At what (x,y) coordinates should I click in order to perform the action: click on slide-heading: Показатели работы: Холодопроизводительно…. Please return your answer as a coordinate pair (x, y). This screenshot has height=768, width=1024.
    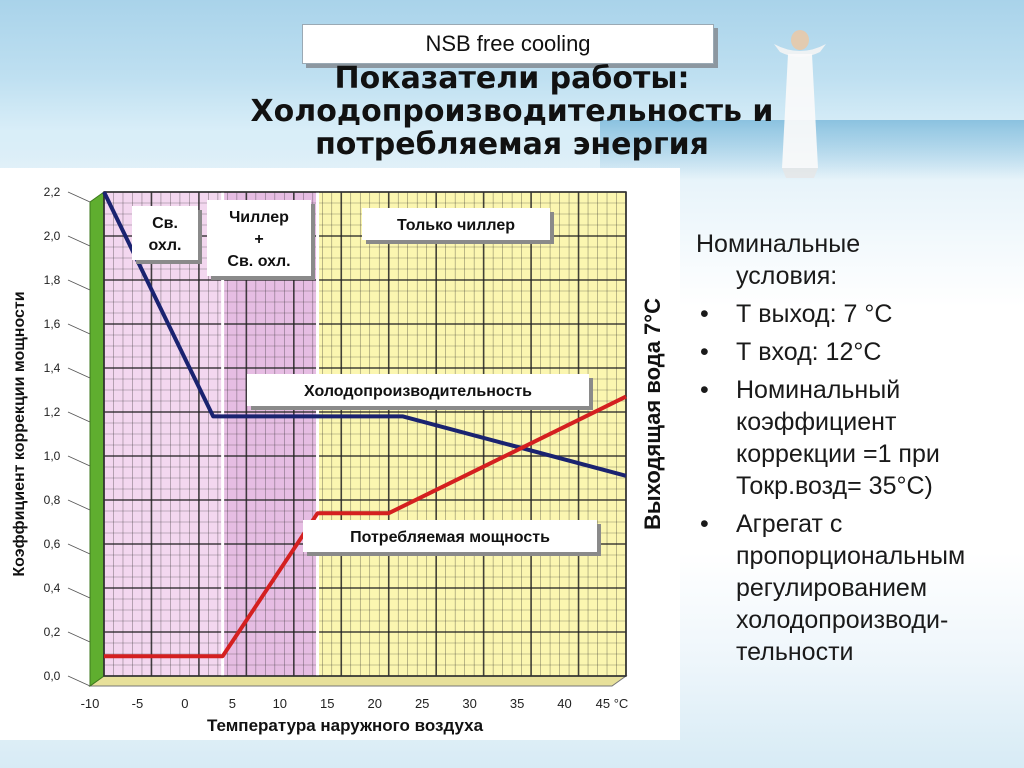
    Looking at the image, I should click on (512, 111).